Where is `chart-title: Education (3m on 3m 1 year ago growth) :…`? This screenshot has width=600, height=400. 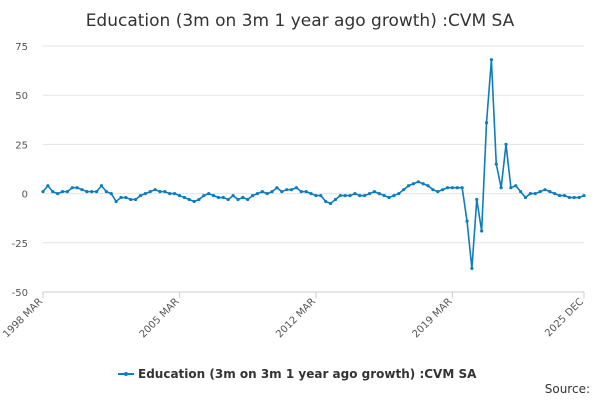
chart-title: Education (3m on 3m 1 year ago growth) :… is located at coordinates (300, 21).